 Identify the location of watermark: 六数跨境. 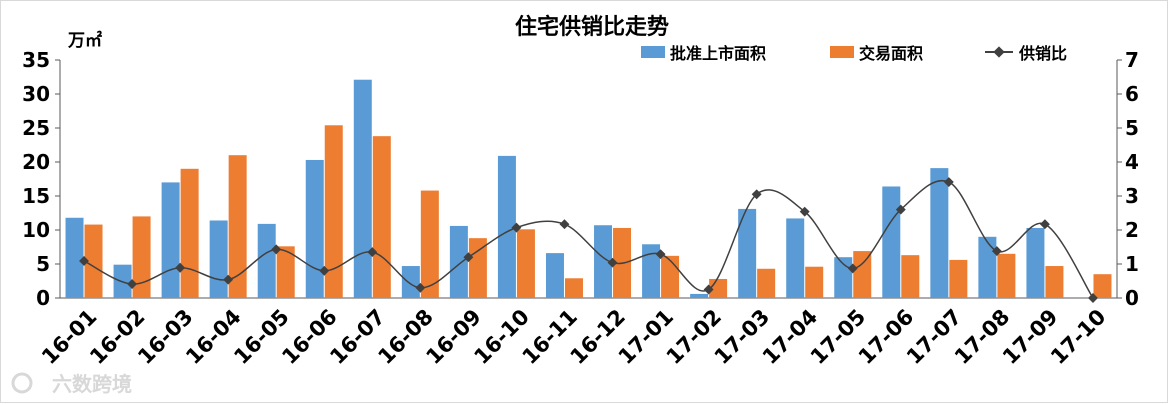
(71, 384).